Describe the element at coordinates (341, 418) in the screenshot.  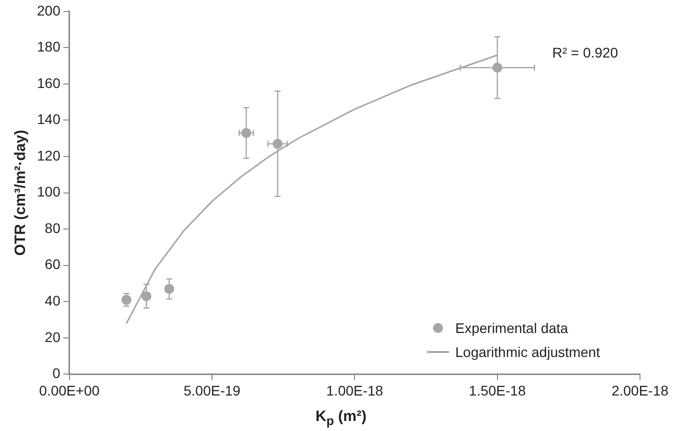
I see `x-axis-title: K$_{p}$ (m²)` at that location.